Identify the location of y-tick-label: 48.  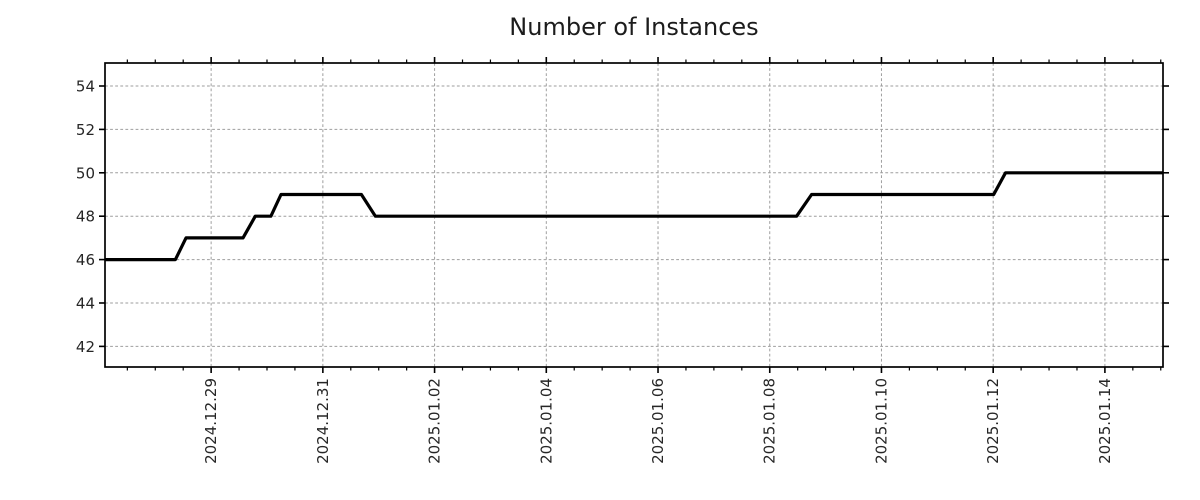
(85, 217).